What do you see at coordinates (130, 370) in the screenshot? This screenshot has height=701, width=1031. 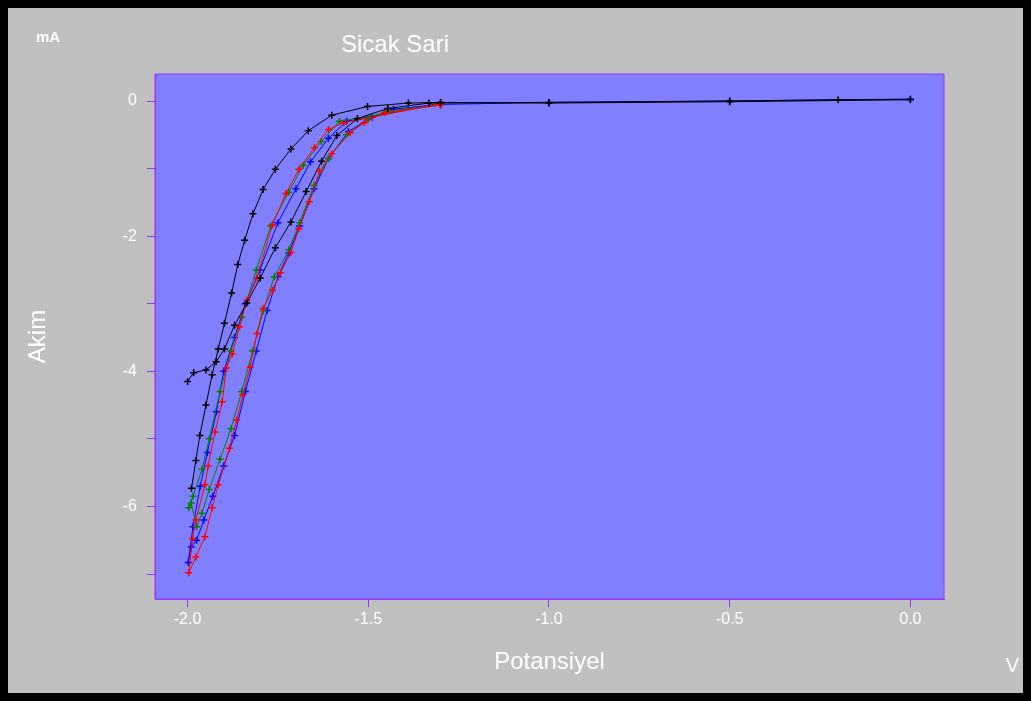 I see `y-tick-label: -4` at bounding box center [130, 370].